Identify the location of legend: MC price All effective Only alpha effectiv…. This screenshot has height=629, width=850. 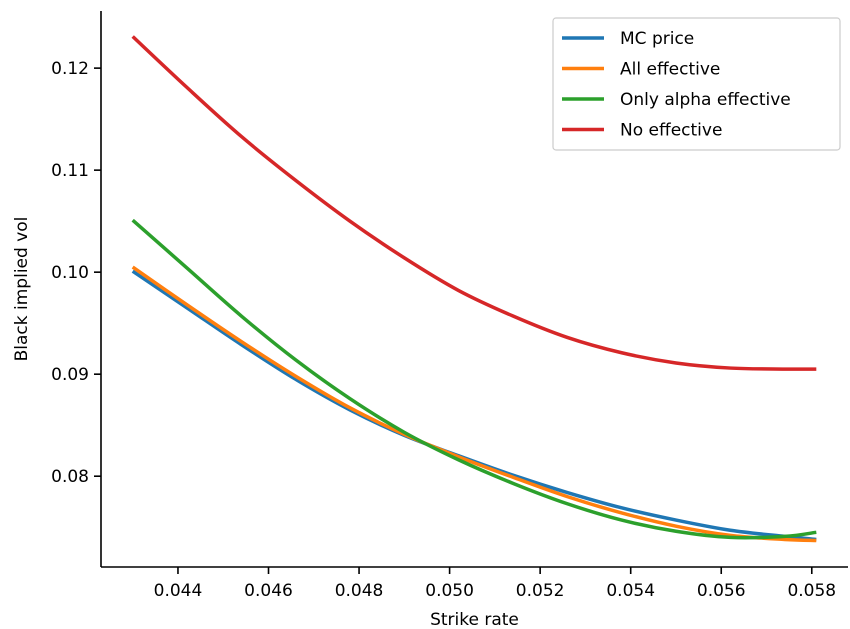
(696, 84).